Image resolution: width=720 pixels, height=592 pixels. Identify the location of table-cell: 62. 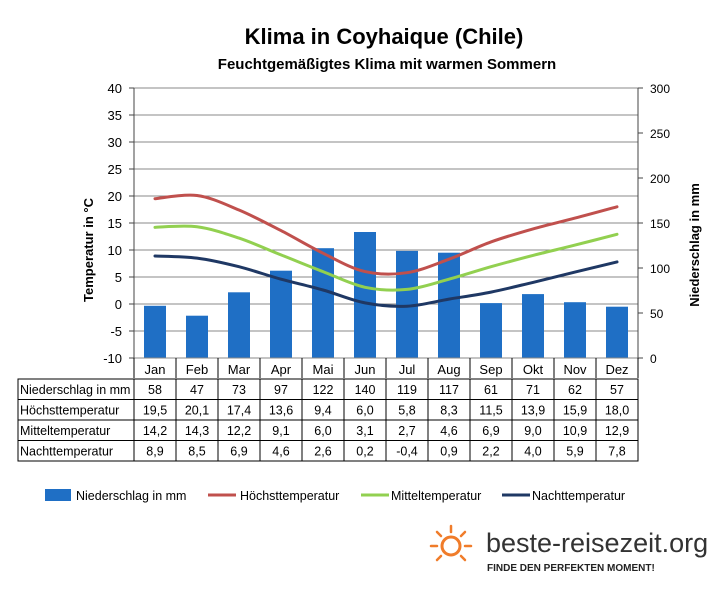
(575, 390).